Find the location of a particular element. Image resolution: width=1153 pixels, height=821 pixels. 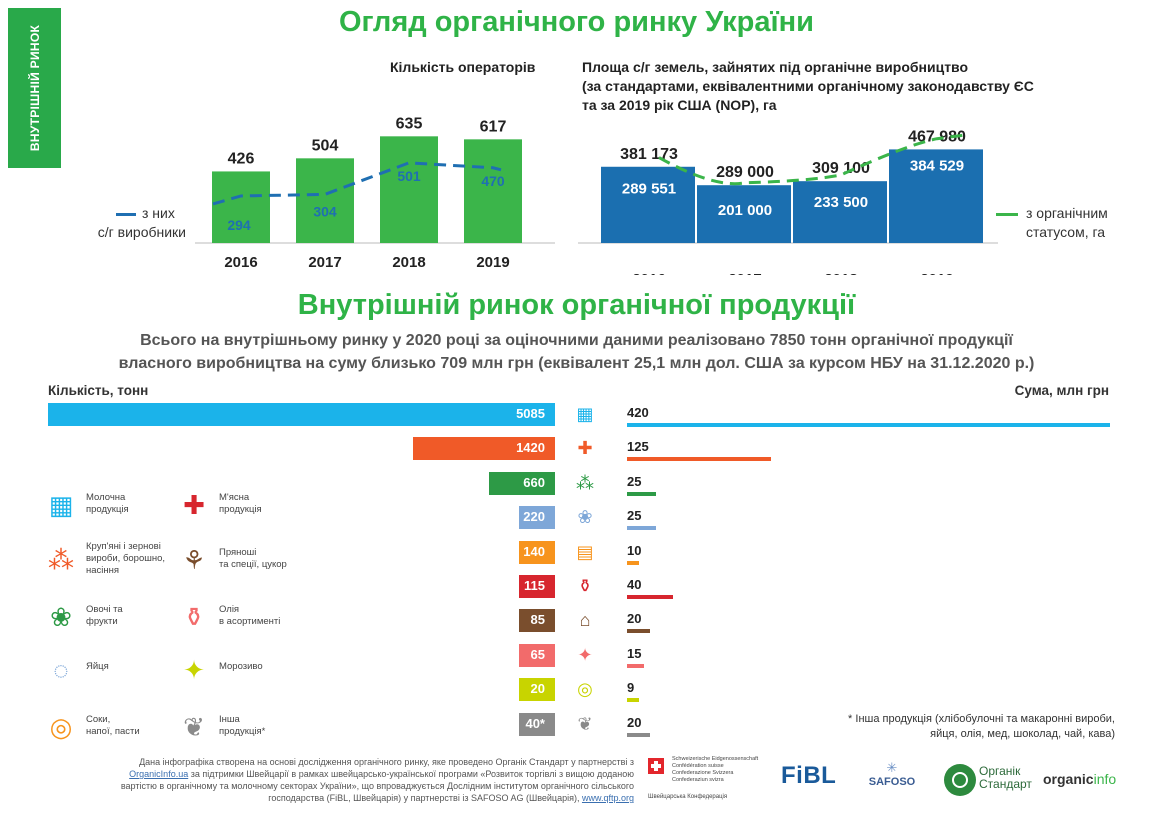

category-legend-label: Молочна продукція is located at coordinates (131, 504).